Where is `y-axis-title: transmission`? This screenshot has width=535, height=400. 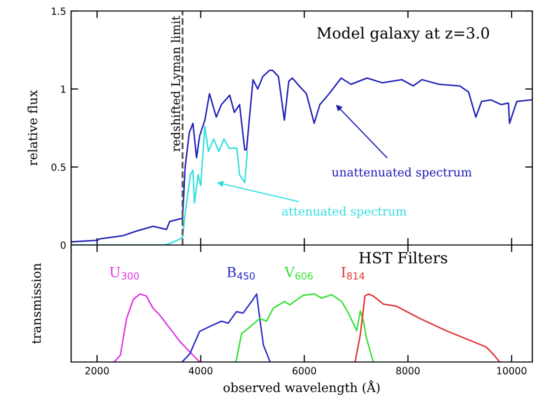 y-axis-title: transmission is located at coordinates (36, 303).